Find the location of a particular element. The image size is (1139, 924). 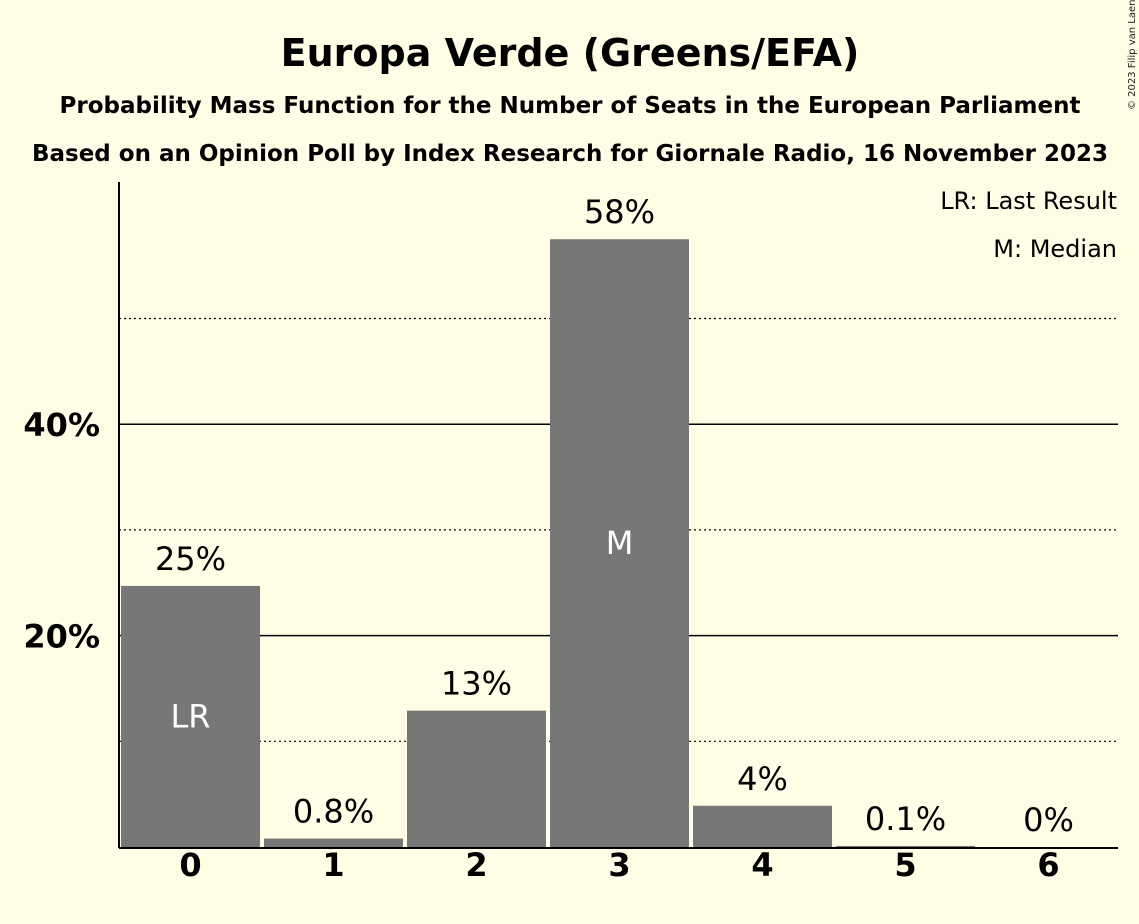

data-label: 58% is located at coordinates (619, 212).